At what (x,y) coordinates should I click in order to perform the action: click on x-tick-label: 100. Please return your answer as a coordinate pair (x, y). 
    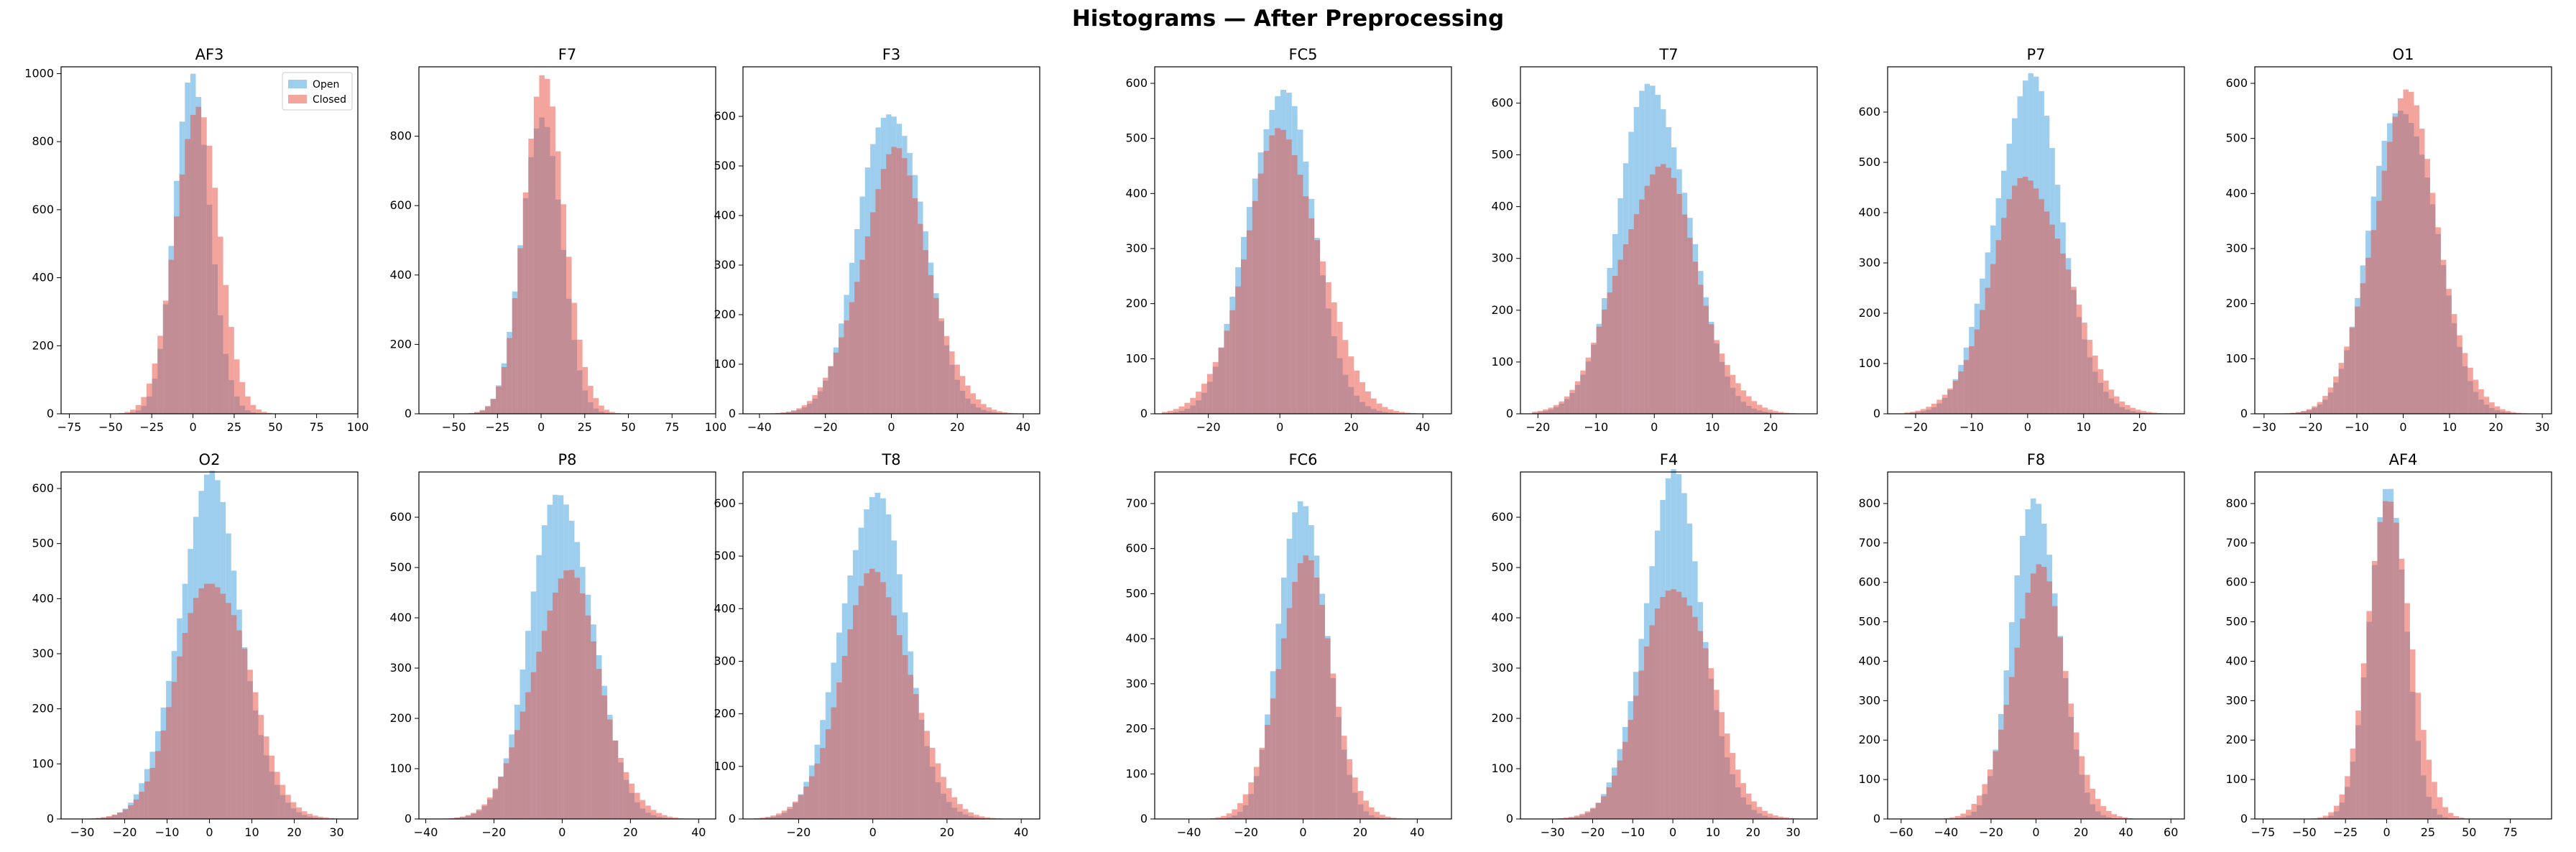
    Looking at the image, I should click on (358, 427).